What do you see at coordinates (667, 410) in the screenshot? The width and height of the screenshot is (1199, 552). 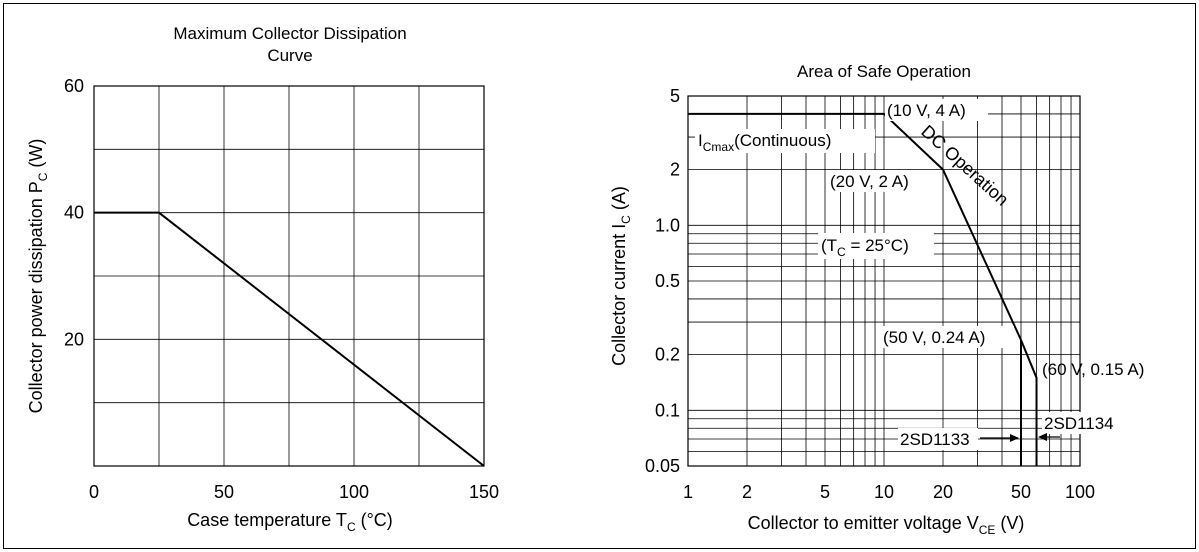 I see `y-tick-label: 0.1` at bounding box center [667, 410].